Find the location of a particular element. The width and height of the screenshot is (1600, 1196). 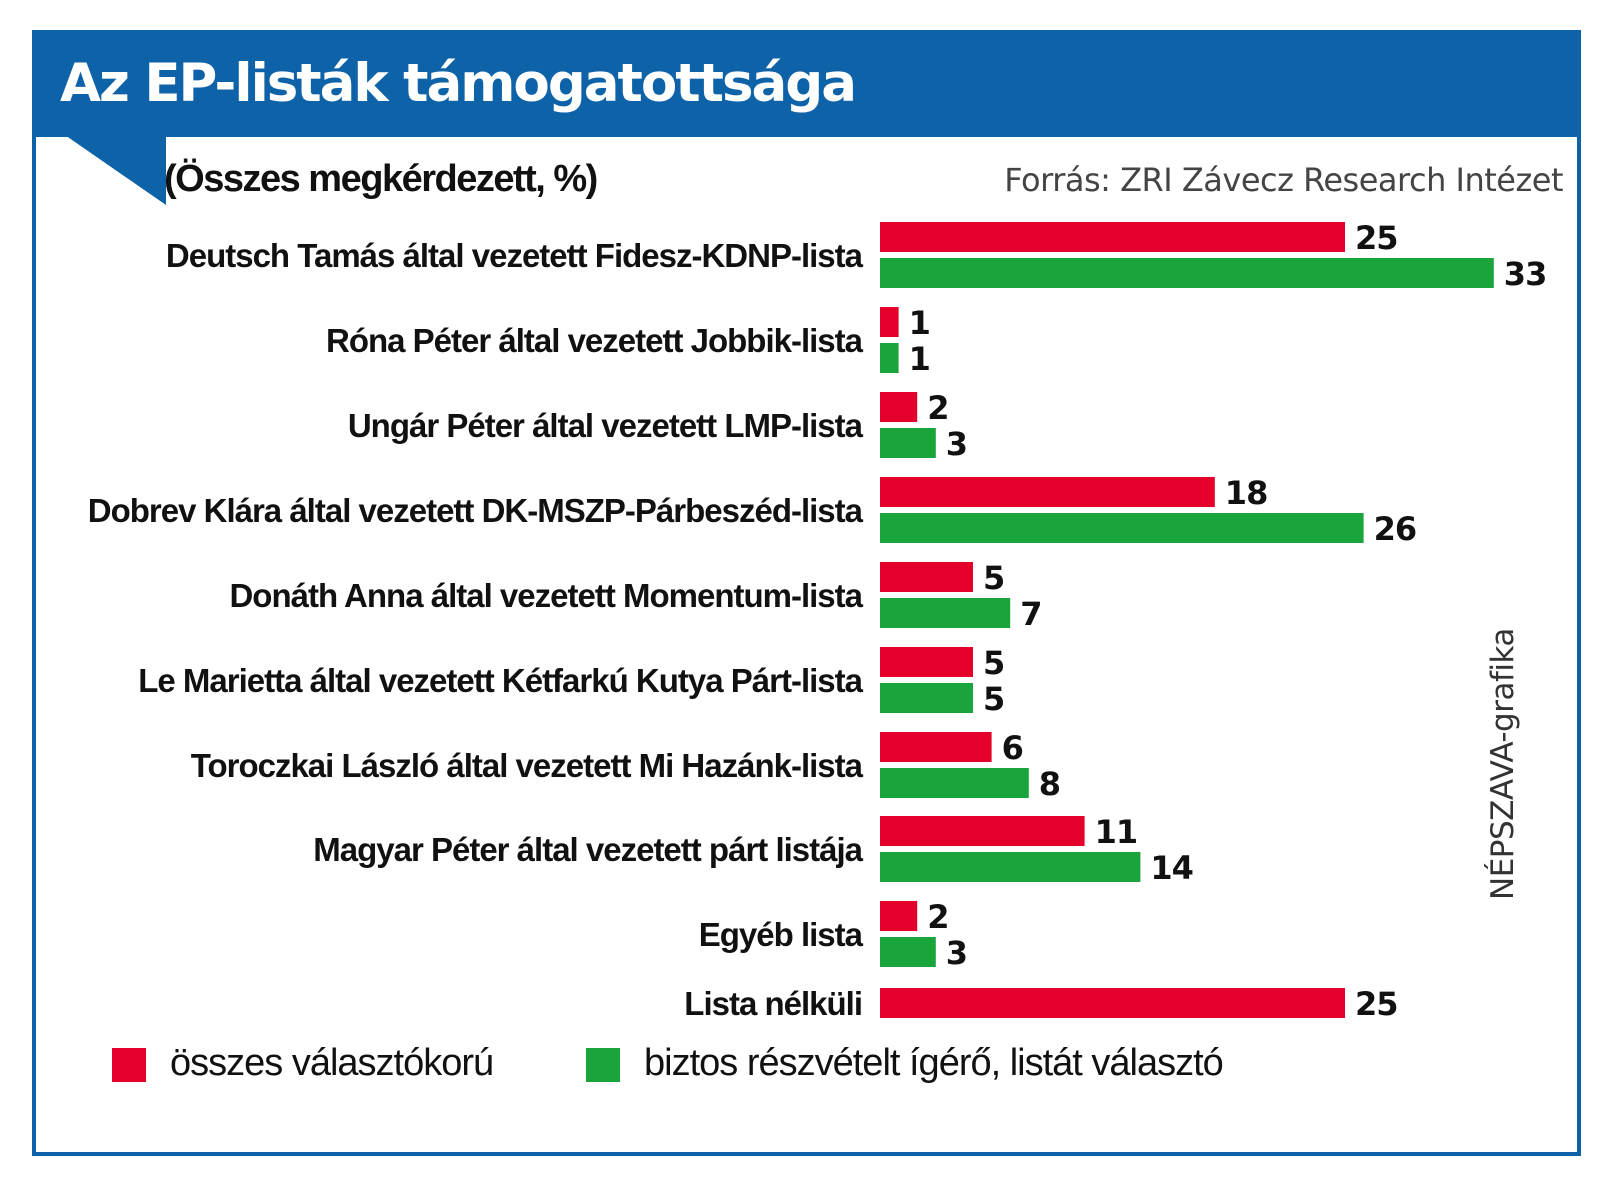

legend-swatch-red is located at coordinates (129, 1065).